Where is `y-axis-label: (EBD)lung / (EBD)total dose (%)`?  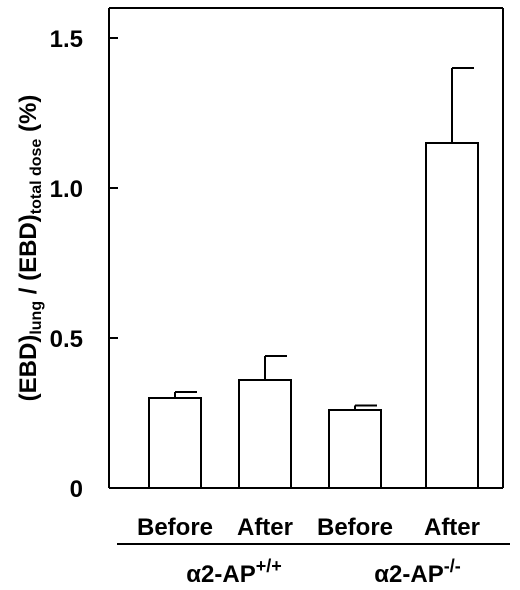 y-axis-label: (EBD)lung / (EBD)total dose (%) is located at coordinates (30, 248).